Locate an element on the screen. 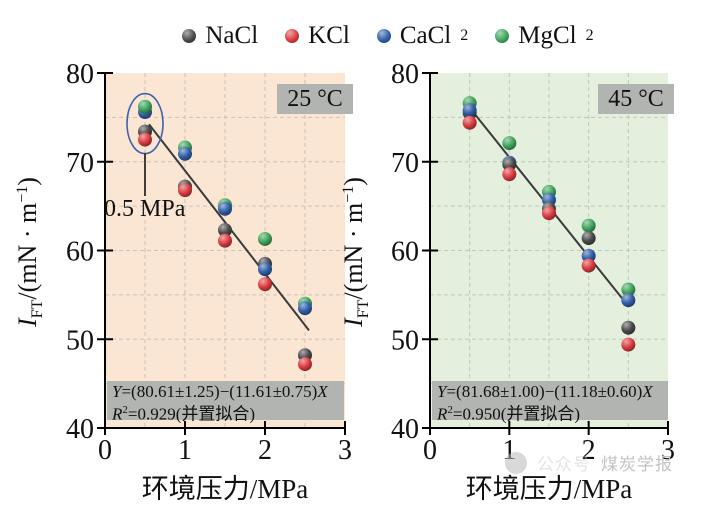 The height and width of the screenshot is (505, 702). legend-item-MgCl2: MgCl 2 is located at coordinates (544, 36).